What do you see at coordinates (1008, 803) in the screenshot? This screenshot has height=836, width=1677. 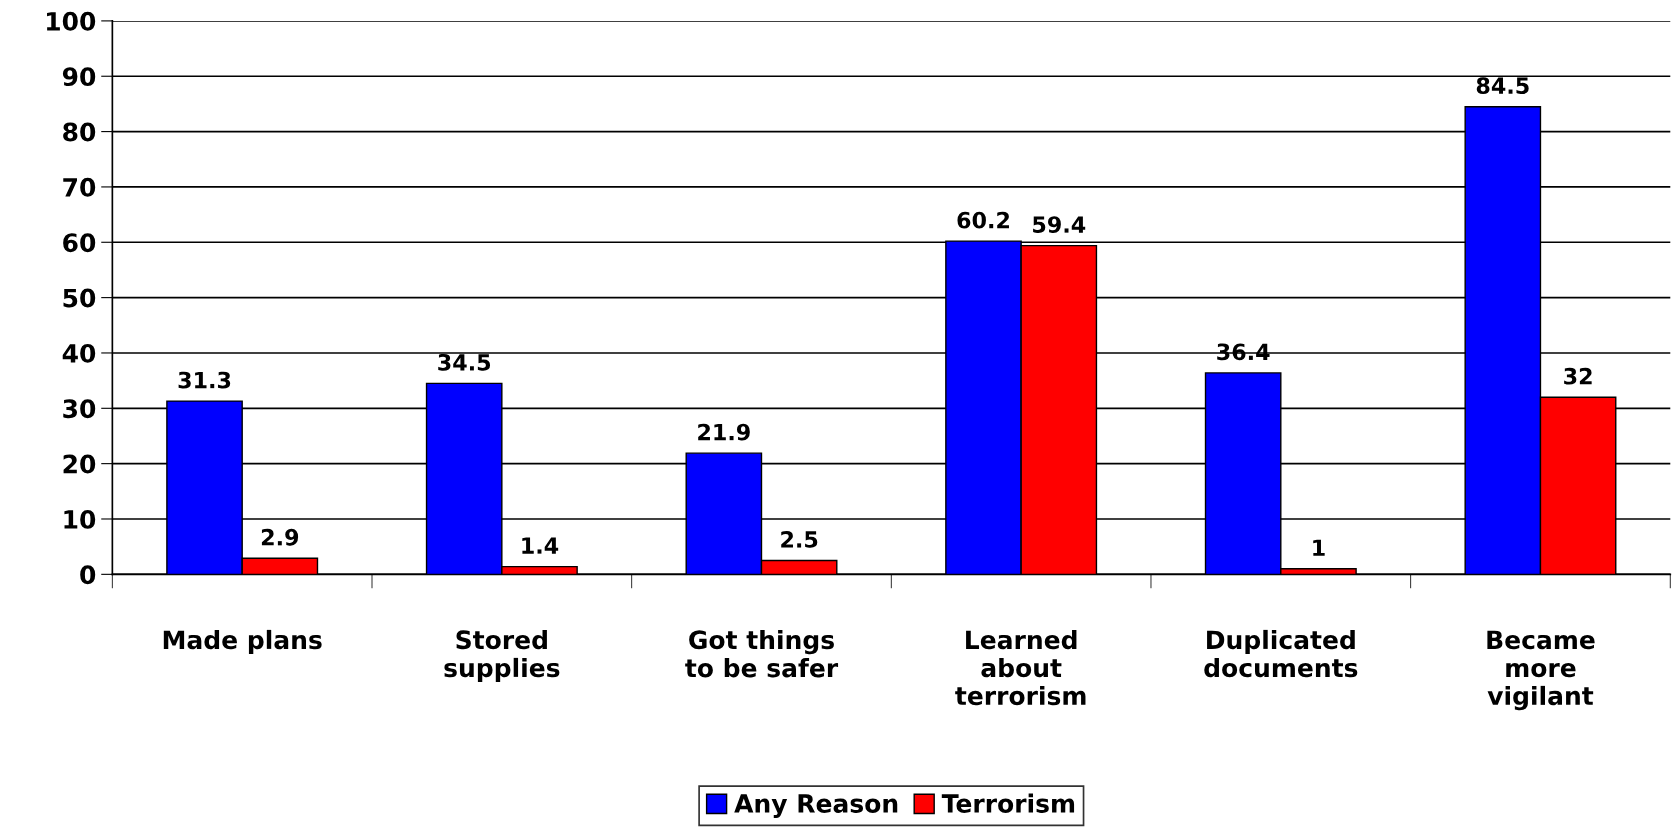 I see `legend-label: Terrorism` at bounding box center [1008, 803].